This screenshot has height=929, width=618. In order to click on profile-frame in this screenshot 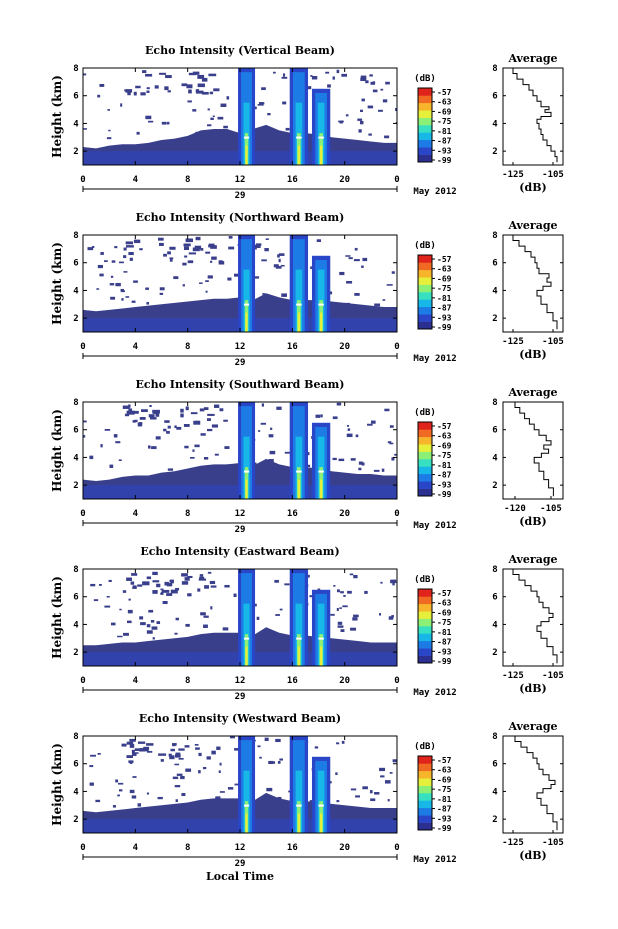, I will do `click(533, 283)`.